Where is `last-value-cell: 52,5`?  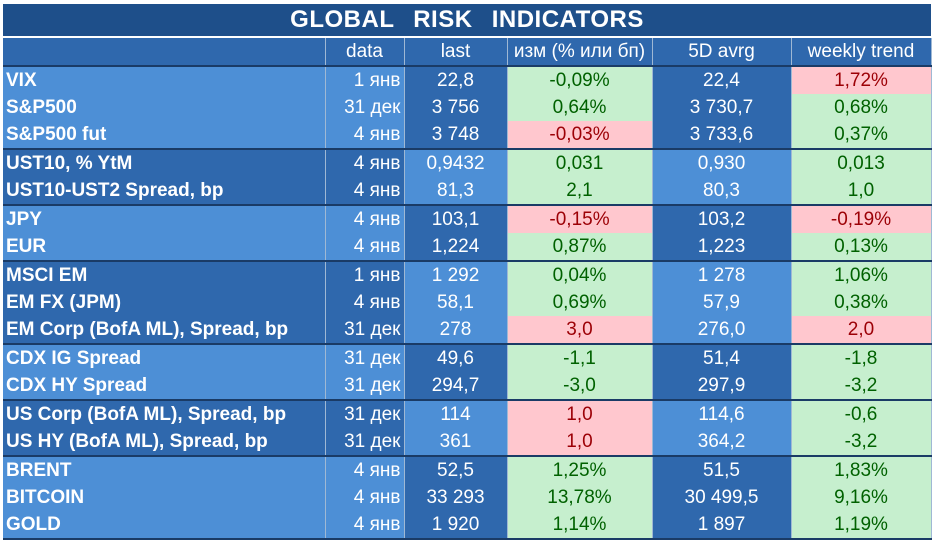
last-value-cell: 52,5 is located at coordinates (456, 470).